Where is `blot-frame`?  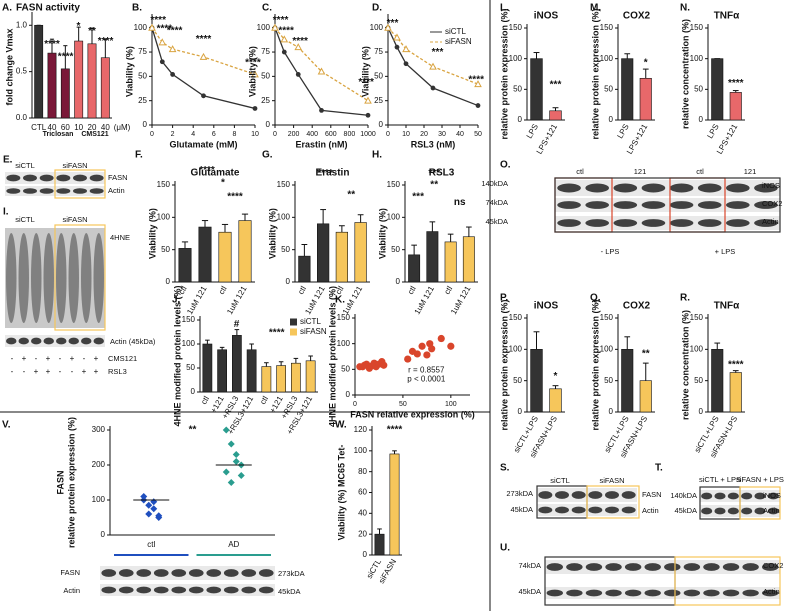 blot-frame is located at coordinates (80, 184).